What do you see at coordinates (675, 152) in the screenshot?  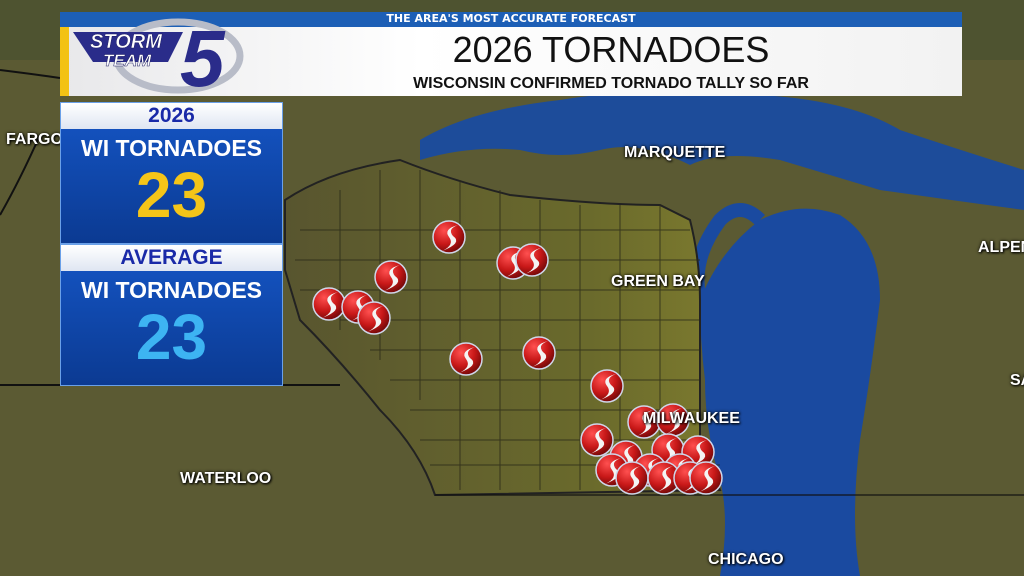 I see `city-label-marquette: MARQUETTE` at bounding box center [675, 152].